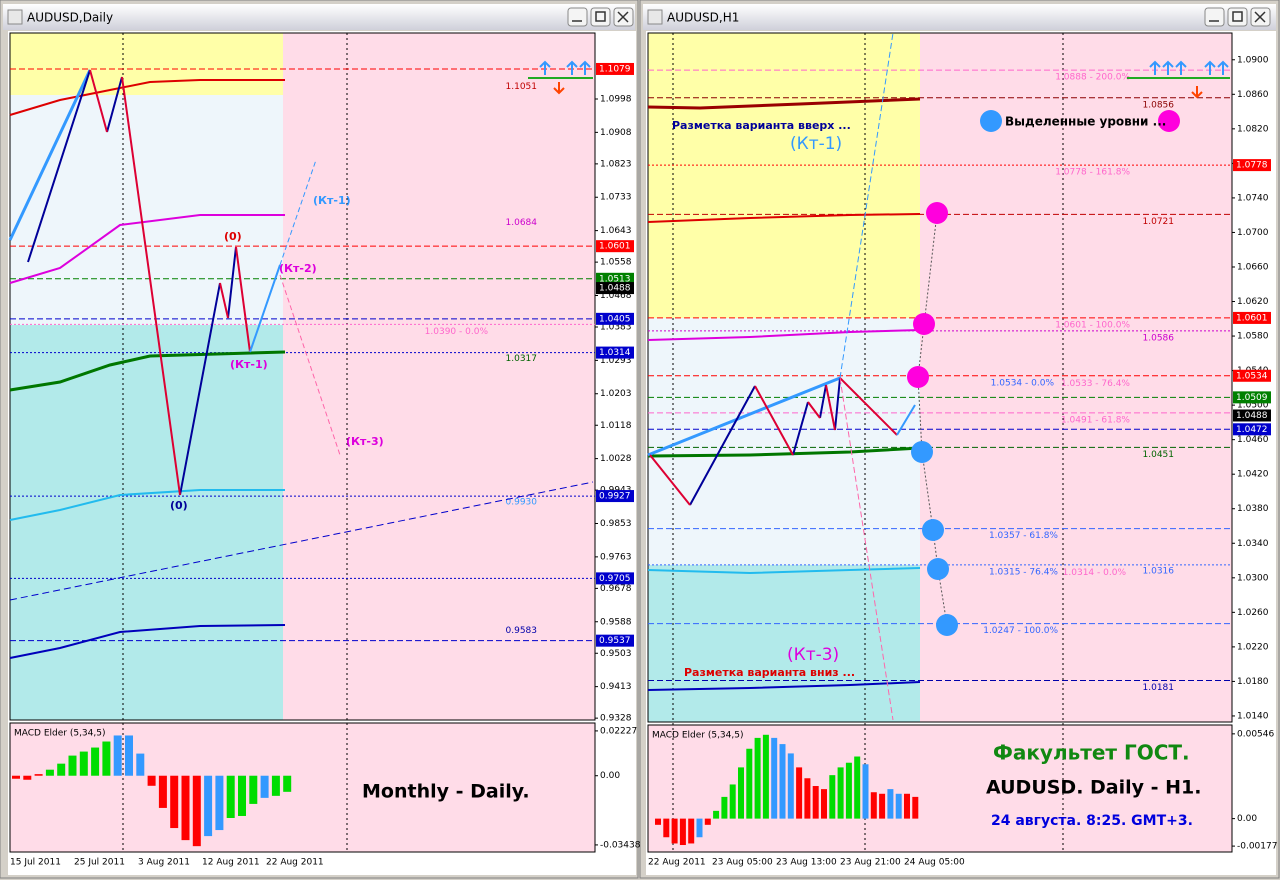 The height and width of the screenshot is (880, 1280). Describe the element at coordinates (1159, 571) in the screenshot. I see `level-label: 1.0316` at that location.